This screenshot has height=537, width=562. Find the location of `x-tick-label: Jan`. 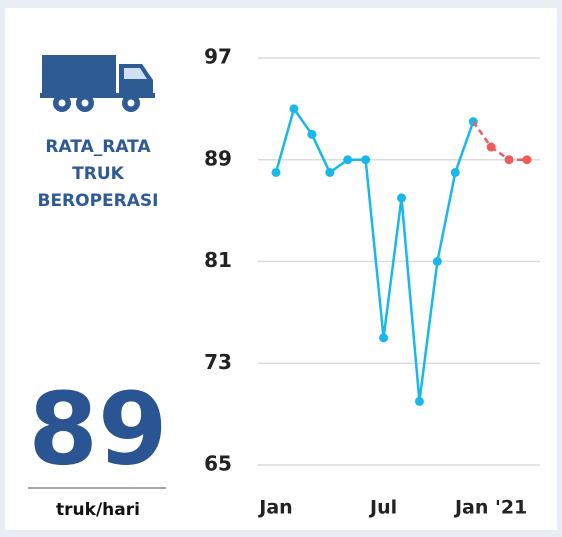

x-tick-label: Jan is located at coordinates (274, 508).